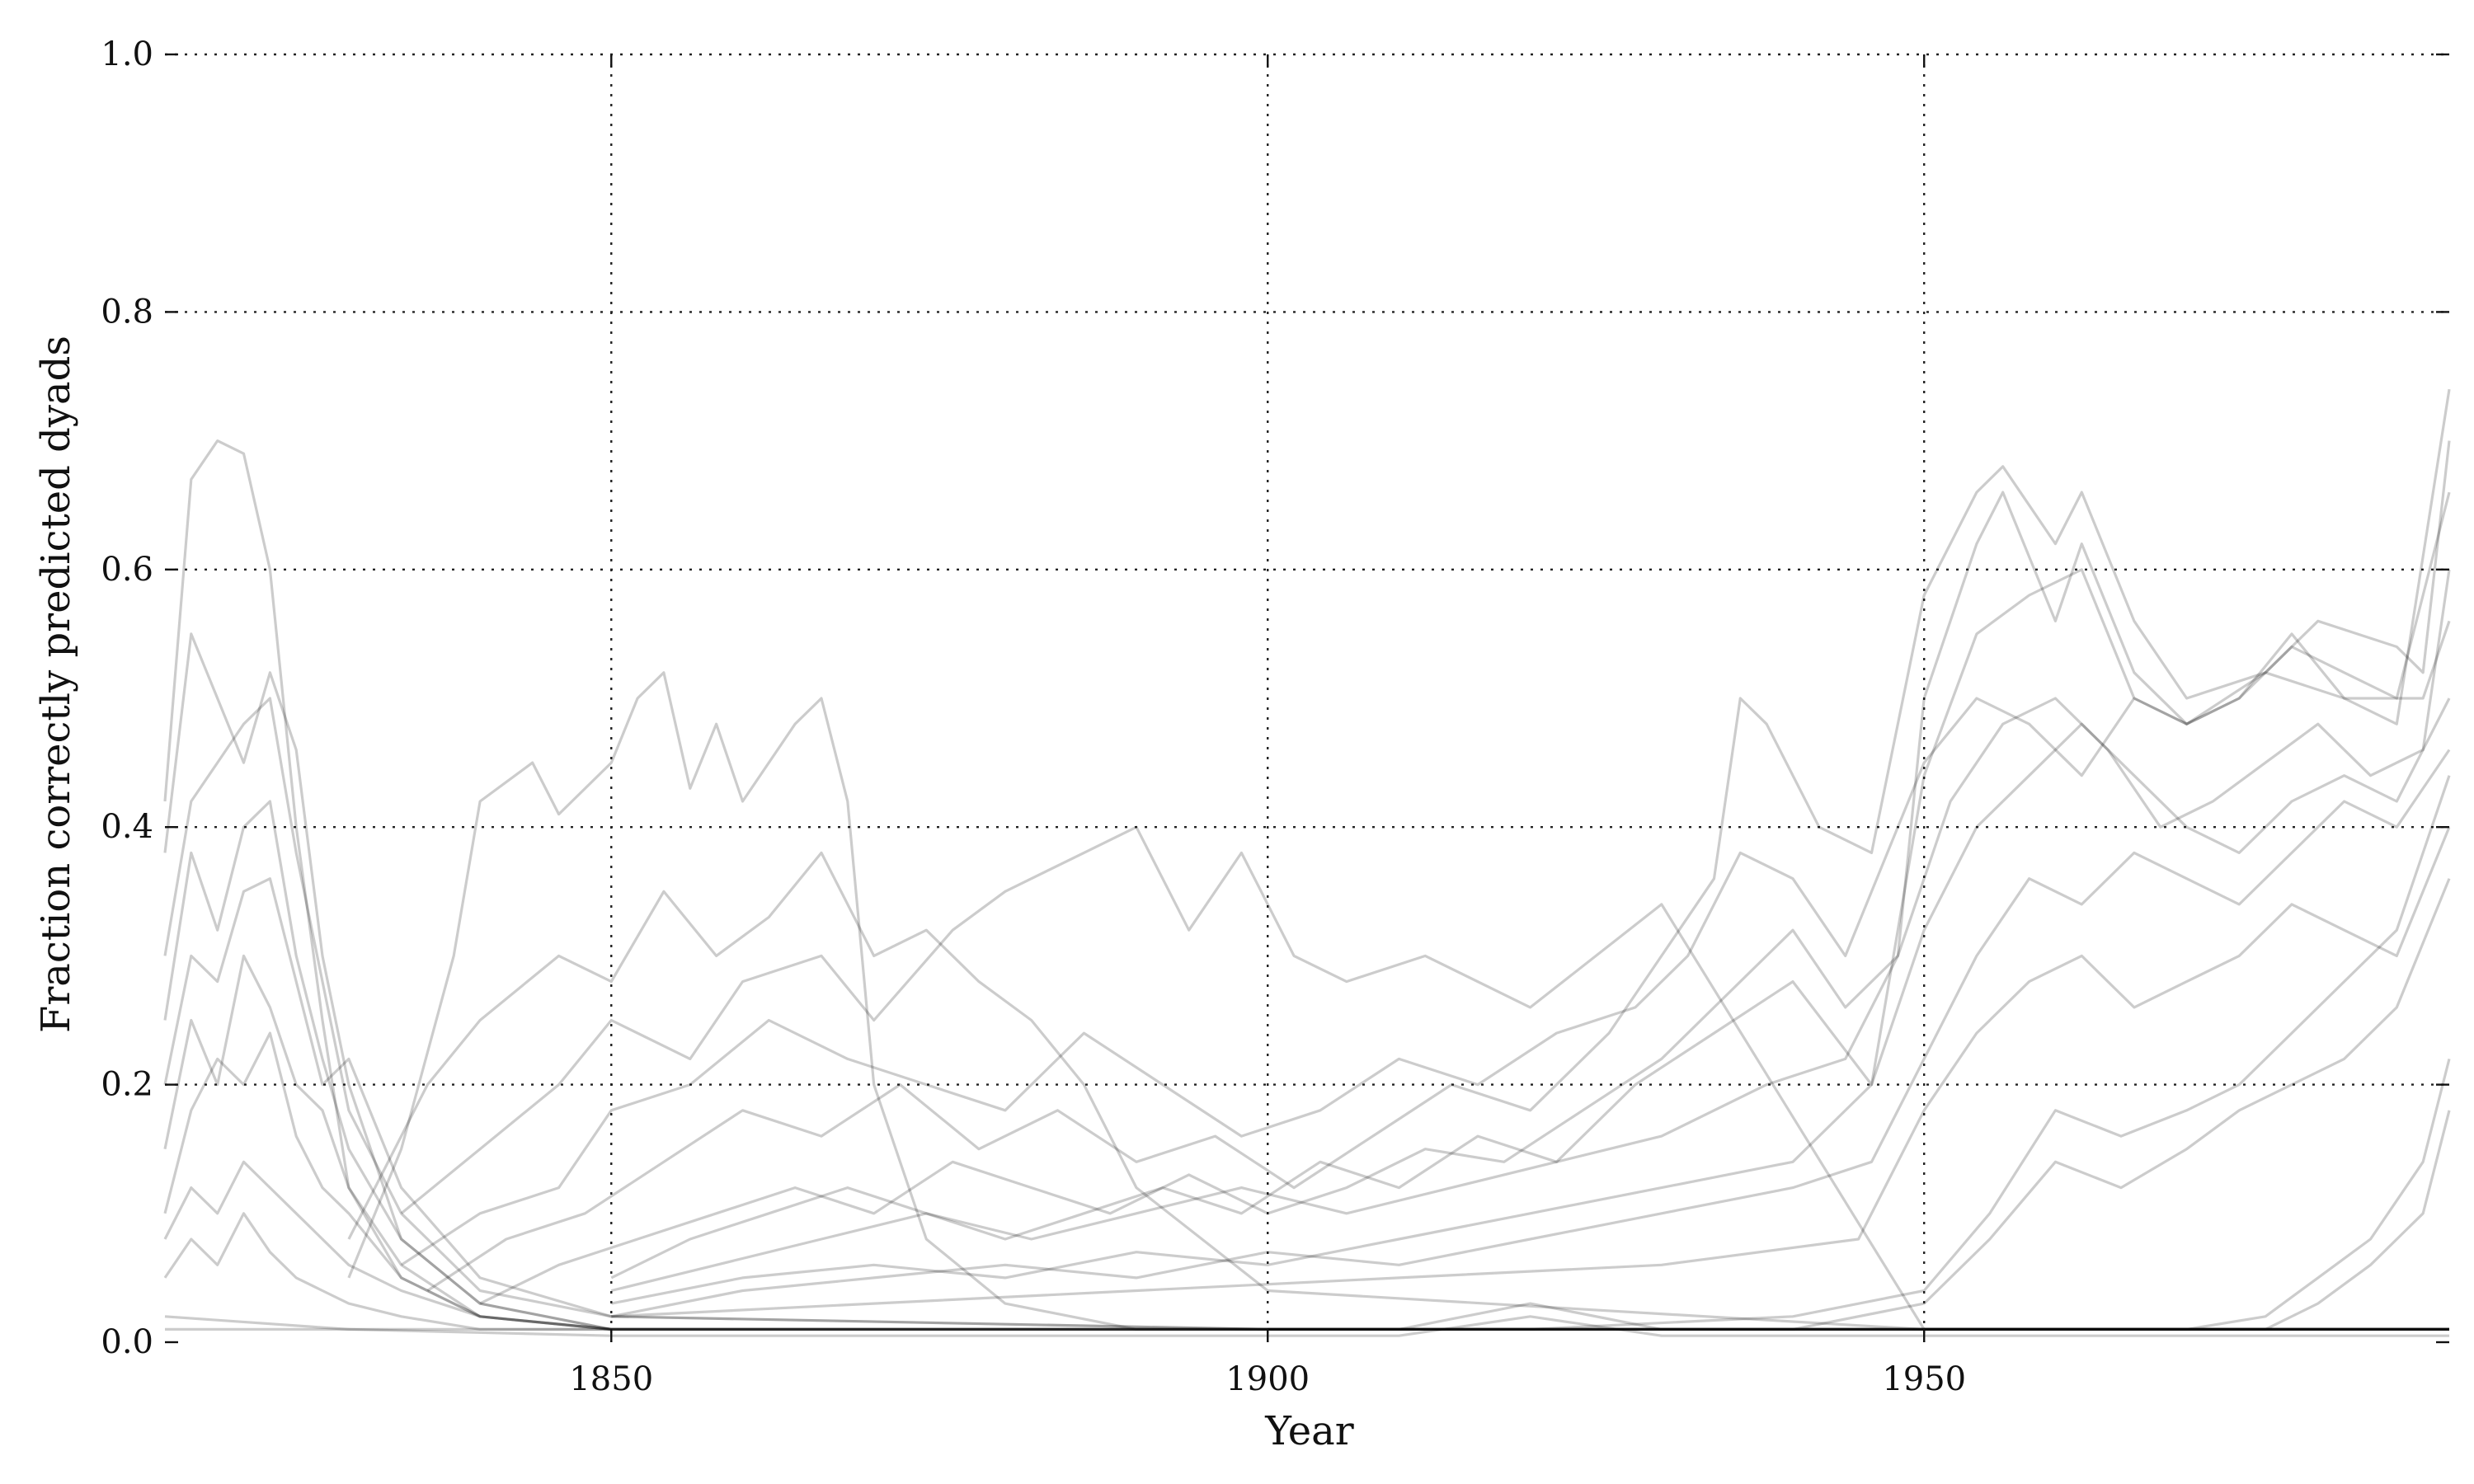  What do you see at coordinates (1924, 1379) in the screenshot?
I see `x-tick-label: 1950` at bounding box center [1924, 1379].